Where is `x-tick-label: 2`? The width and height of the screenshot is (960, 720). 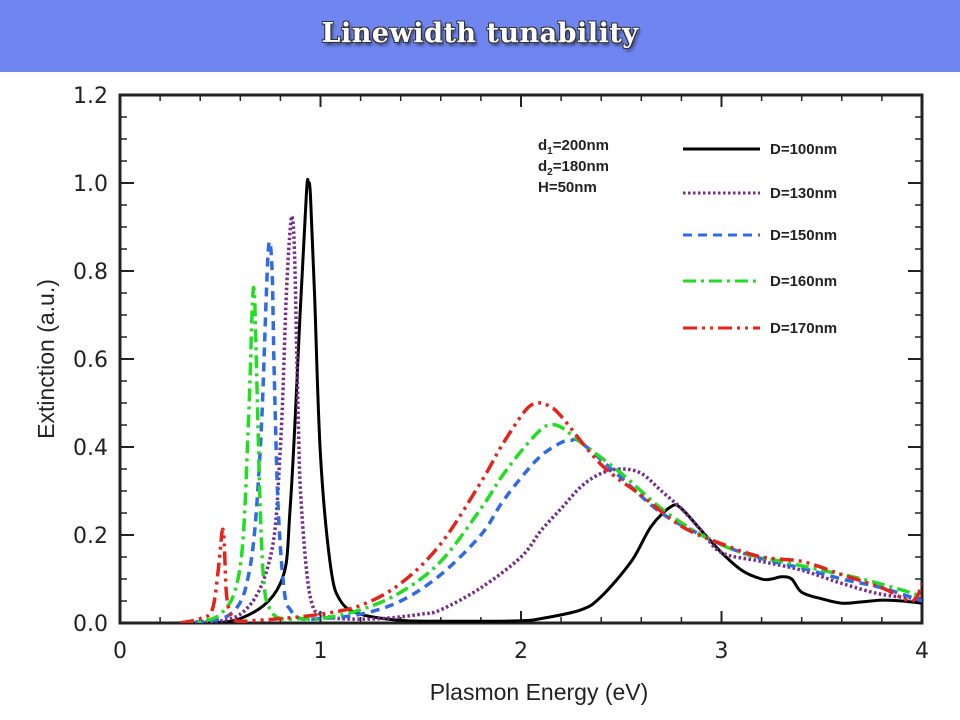
x-tick-label: 2 is located at coordinates (521, 651).